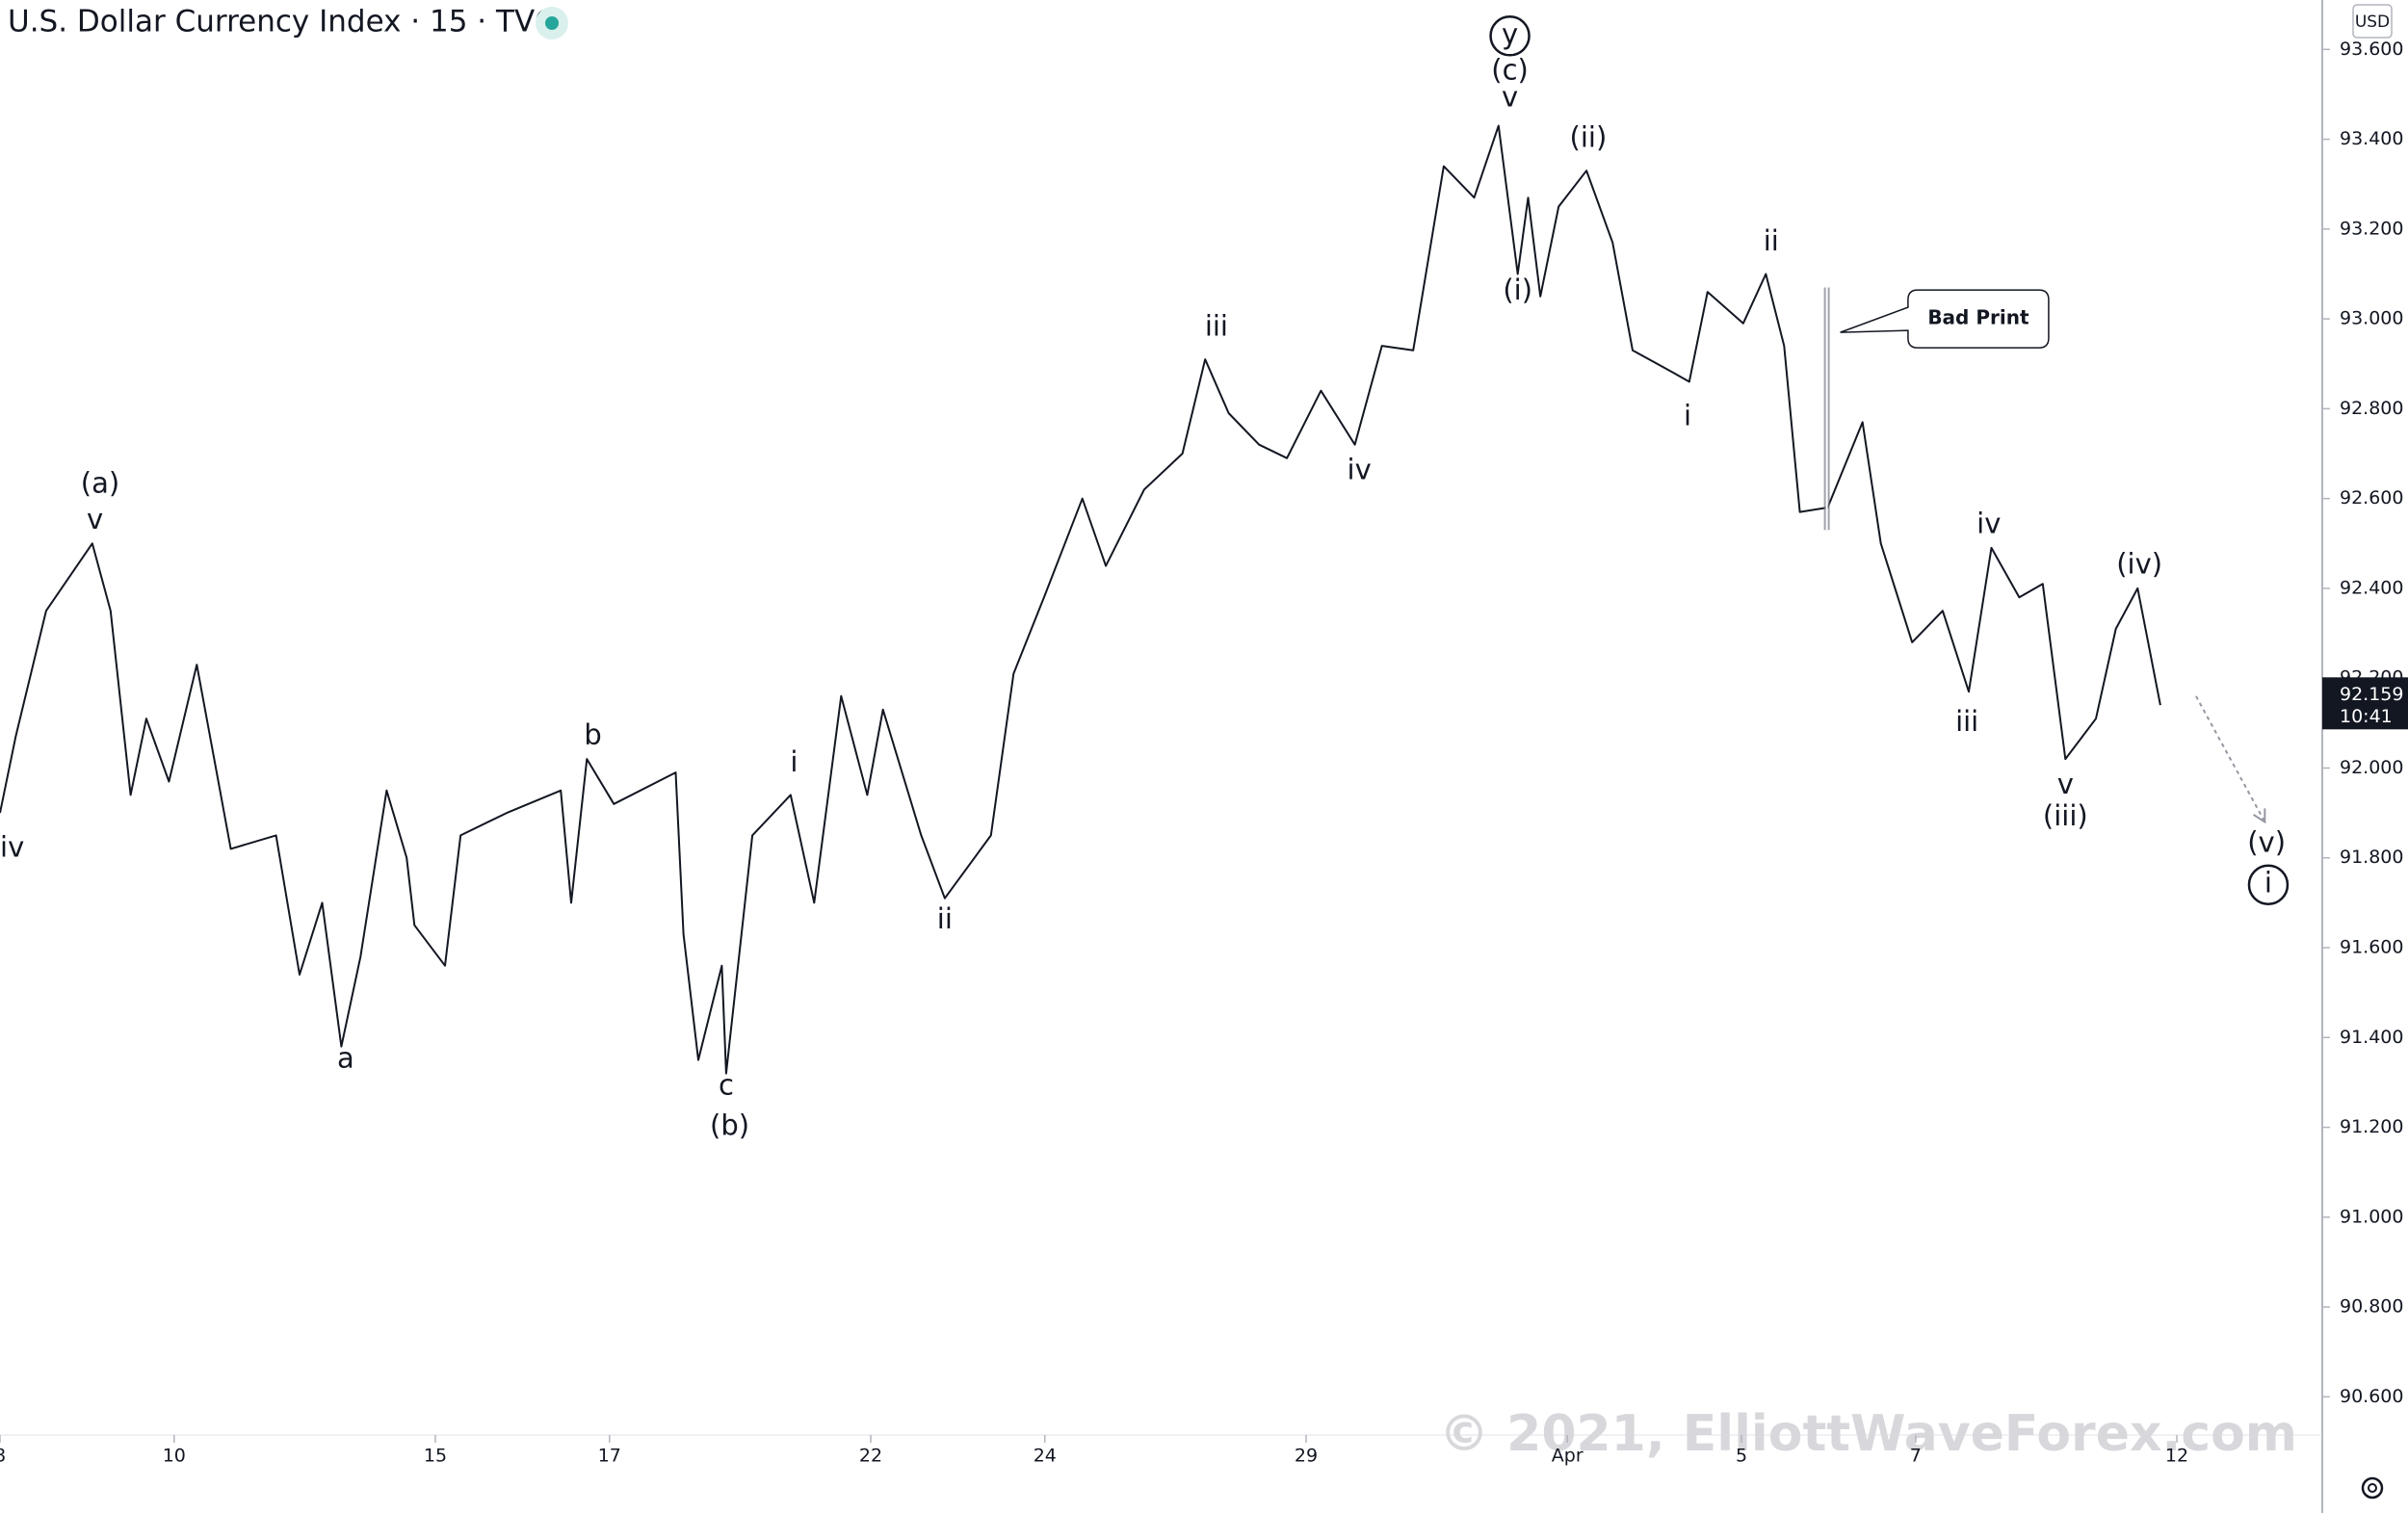 Image resolution: width=2408 pixels, height=1513 pixels. Describe the element at coordinates (3, 1456) in the screenshot. I see `x-tick-label: 8` at that location.